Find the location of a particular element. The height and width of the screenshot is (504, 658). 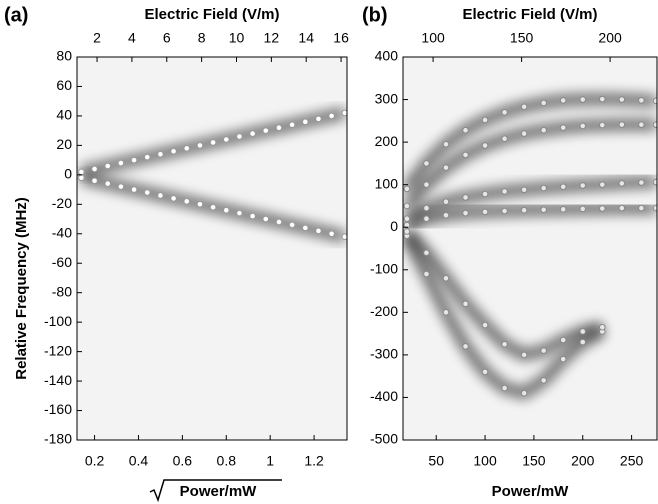

x-tick-label: 0.8 is located at coordinates (227, 461).